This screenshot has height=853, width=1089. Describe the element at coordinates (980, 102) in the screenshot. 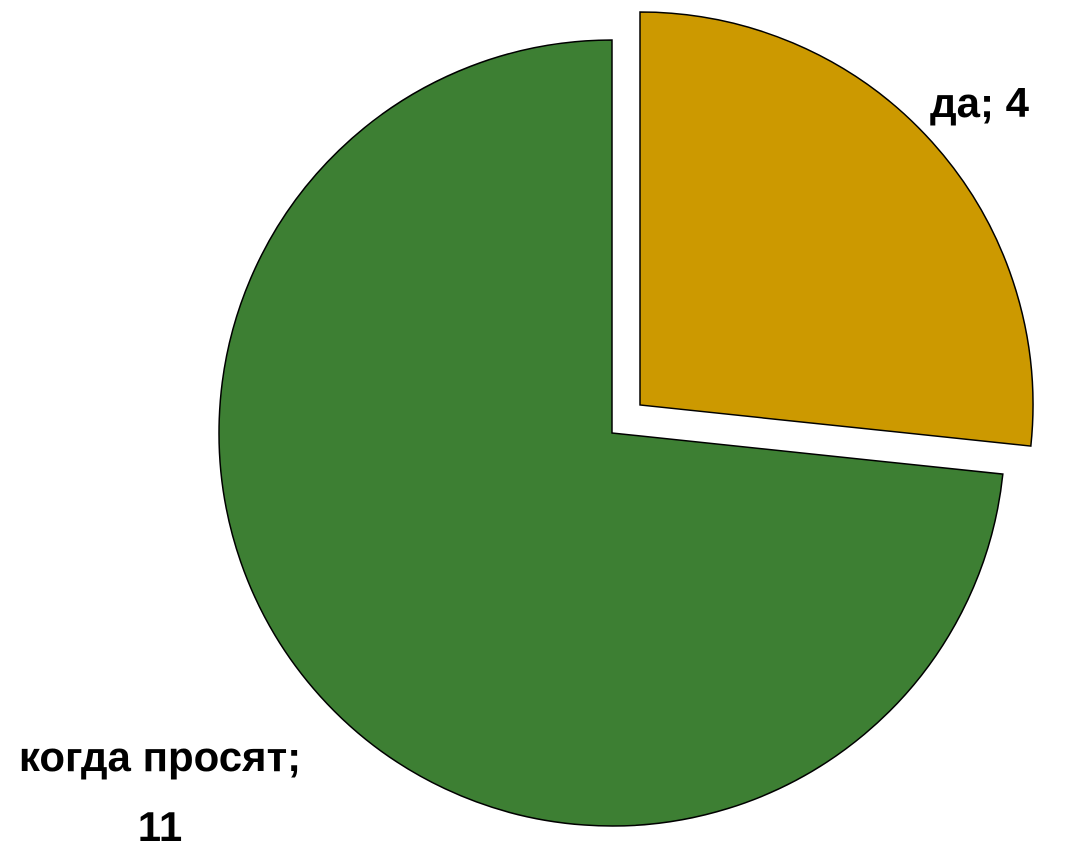

I see `data-label: да; 4` at that location.